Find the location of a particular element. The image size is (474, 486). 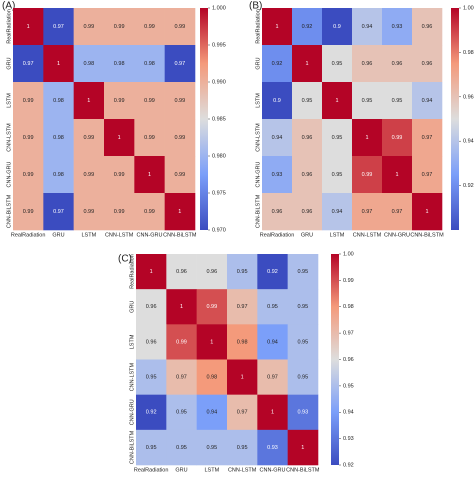

colorbar-tick-label: 0.975 is located at coordinates (219, 193).